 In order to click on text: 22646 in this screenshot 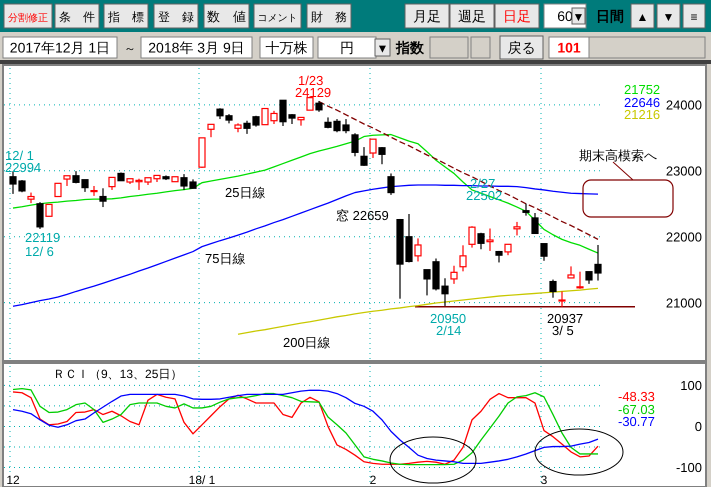, I will do `click(642, 102)`.